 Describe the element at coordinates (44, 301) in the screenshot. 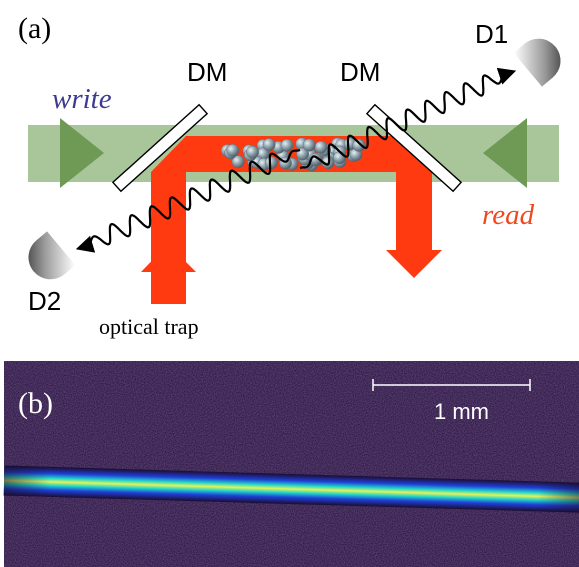

I see `detector-d2-label: D2` at that location.